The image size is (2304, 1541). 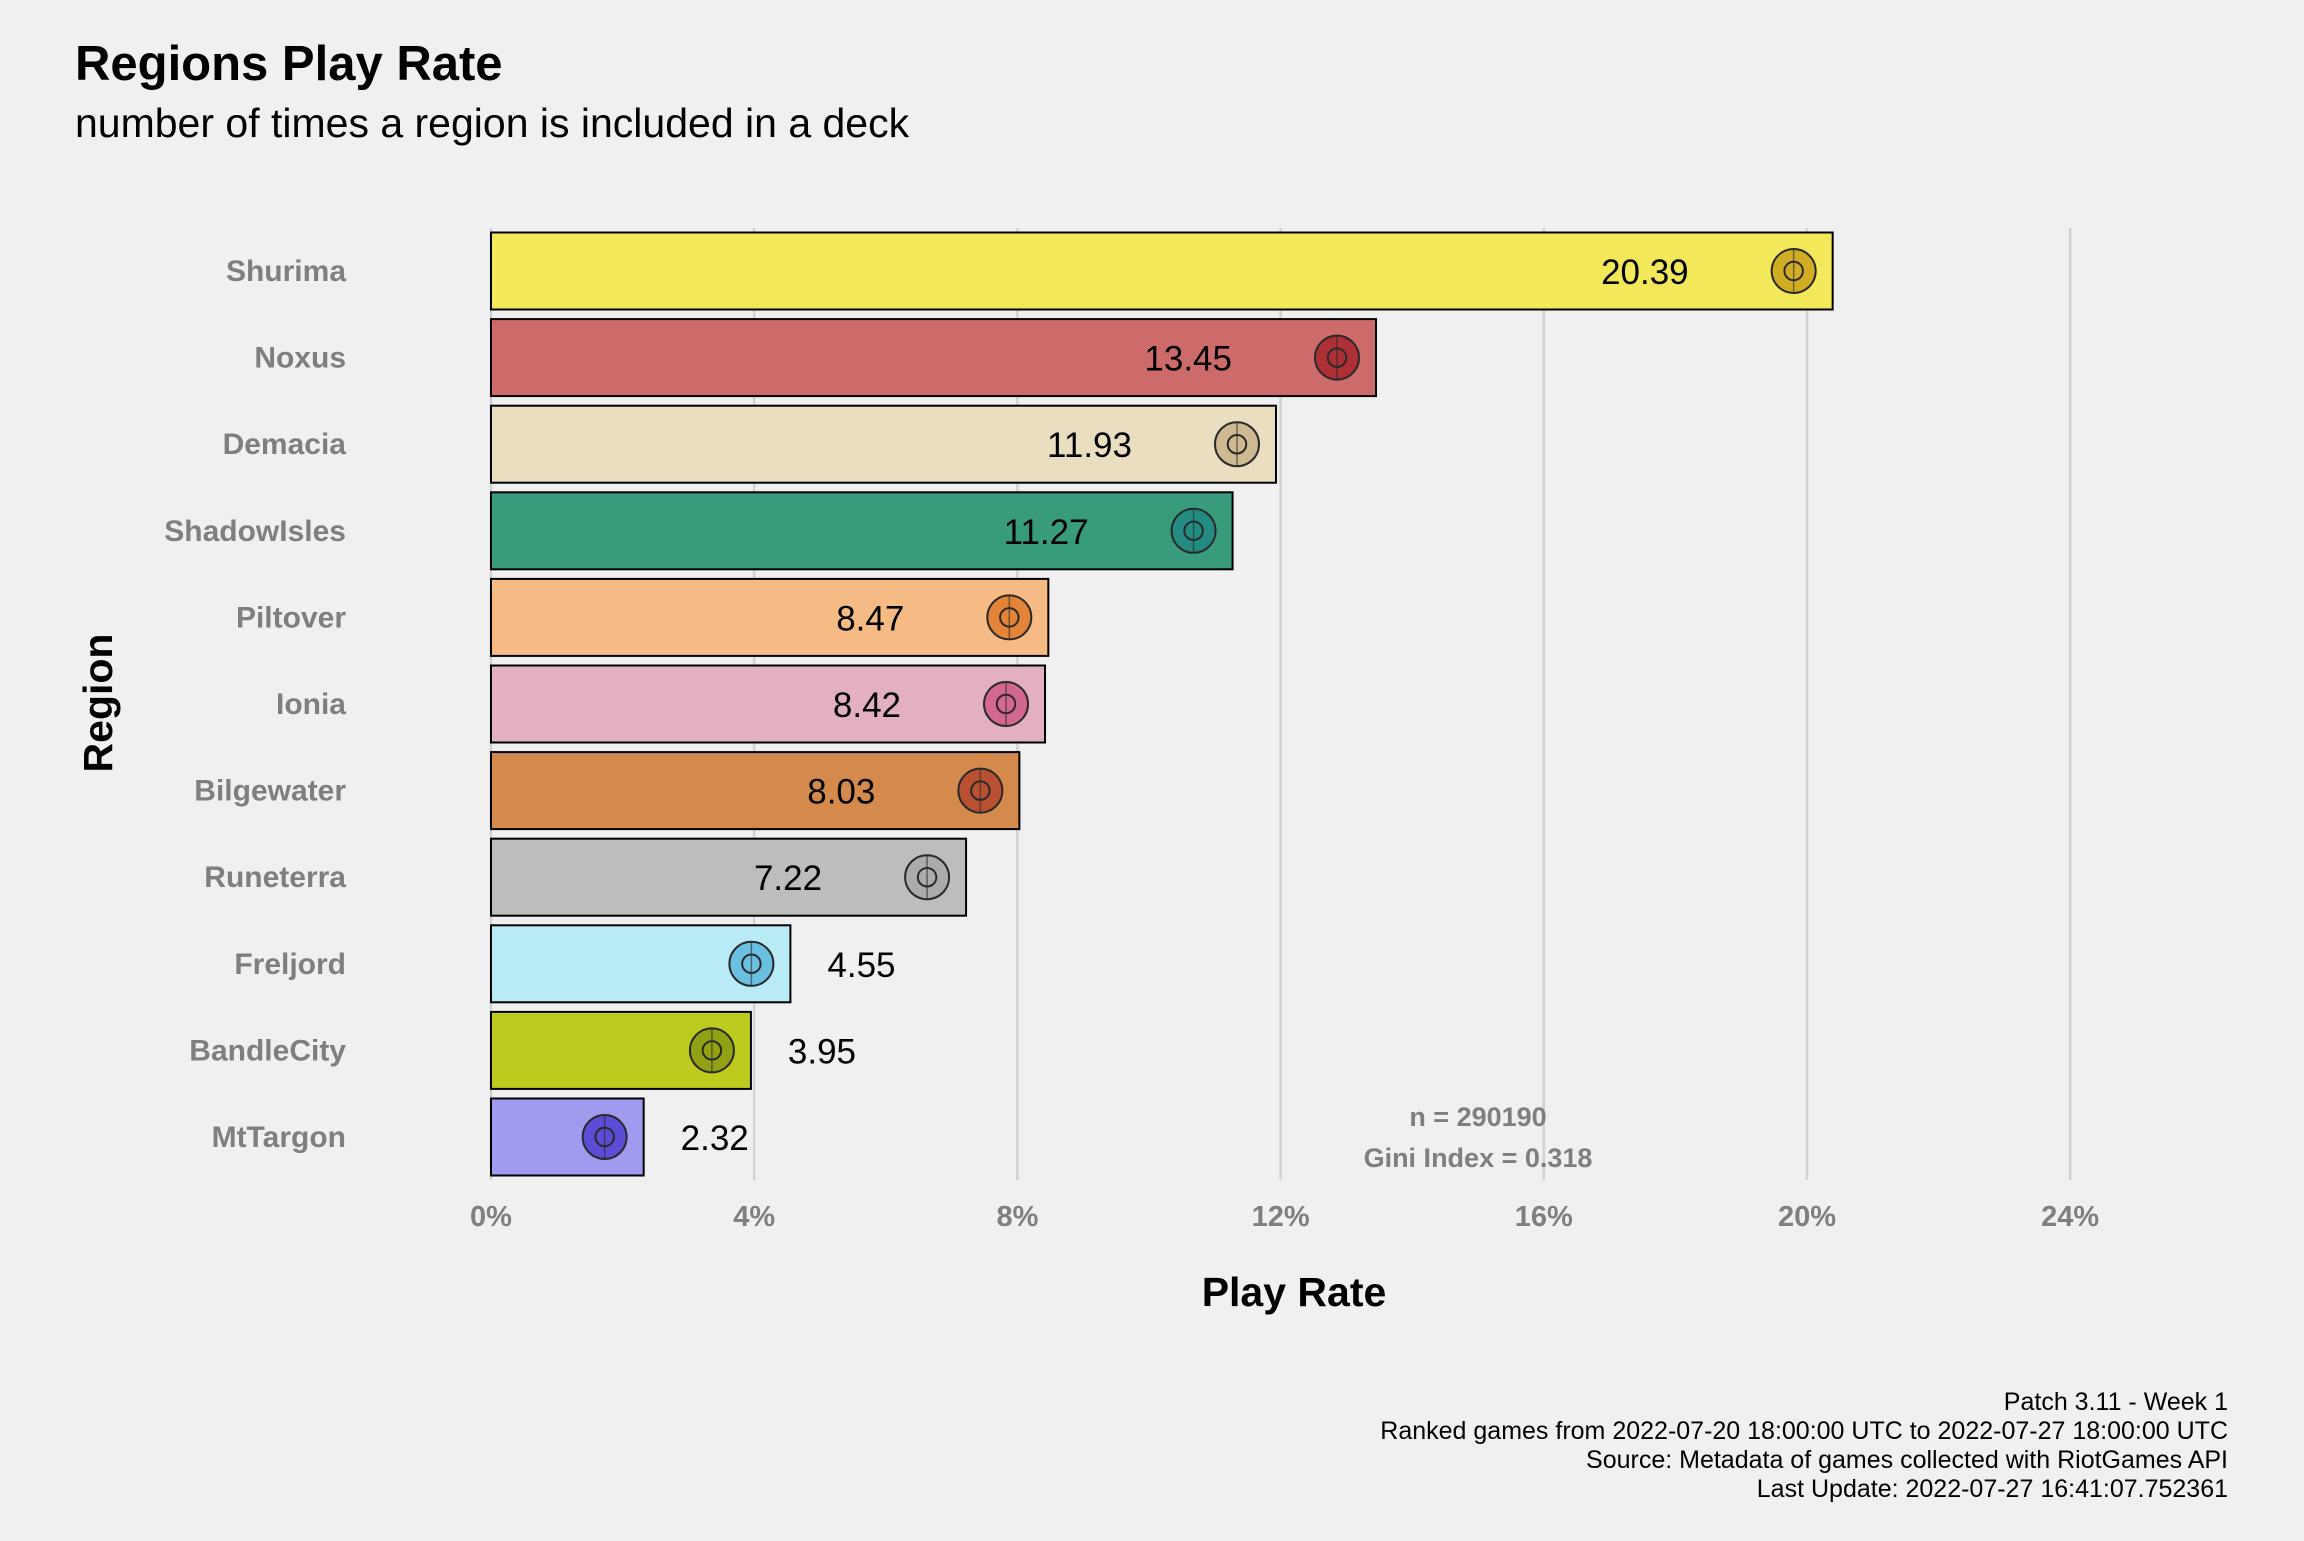 What do you see at coordinates (2070, 1217) in the screenshot?
I see `x-tick-label: 24%` at bounding box center [2070, 1217].